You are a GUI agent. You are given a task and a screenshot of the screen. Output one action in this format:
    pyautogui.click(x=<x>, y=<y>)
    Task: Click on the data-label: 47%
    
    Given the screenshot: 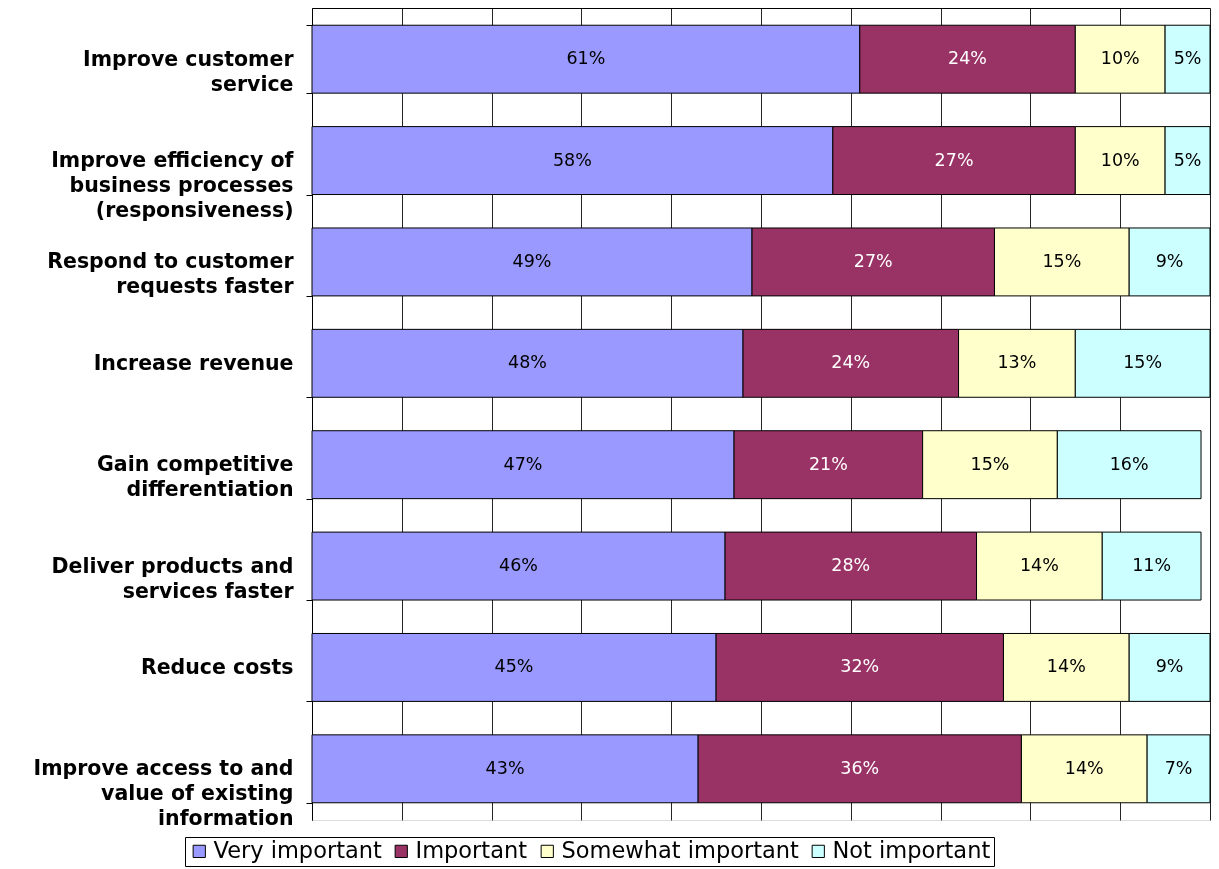 What is the action you would take?
    pyautogui.click(x=523, y=463)
    